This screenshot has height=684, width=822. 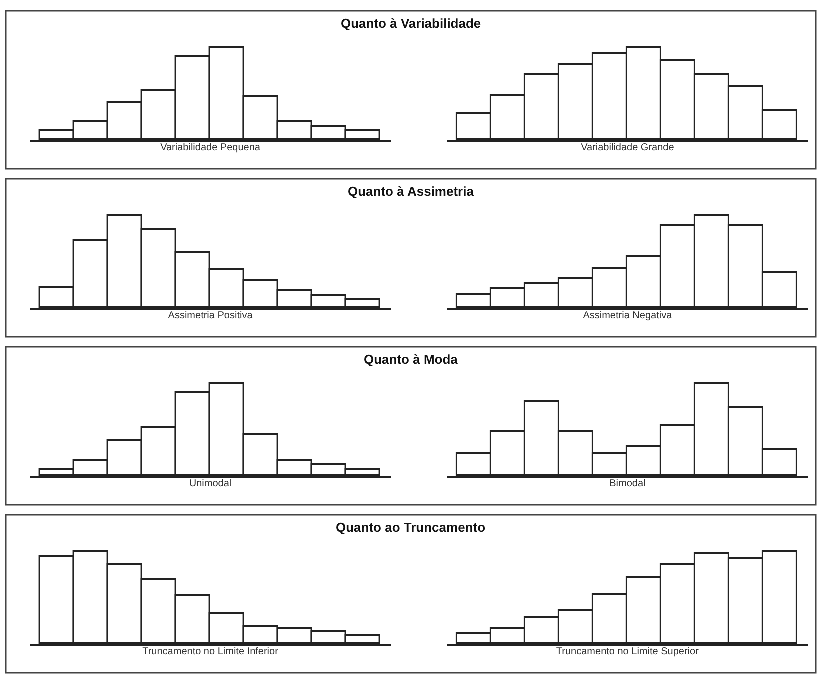 What do you see at coordinates (210, 148) in the screenshot?
I see `x-axis-title: Variabilidade Pequena` at bounding box center [210, 148].